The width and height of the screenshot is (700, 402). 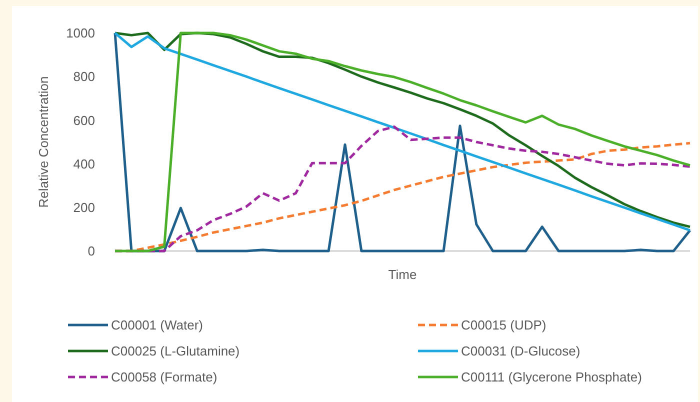 What do you see at coordinates (503, 325) in the screenshot?
I see `legend-label: C00015 (UDP)` at bounding box center [503, 325].